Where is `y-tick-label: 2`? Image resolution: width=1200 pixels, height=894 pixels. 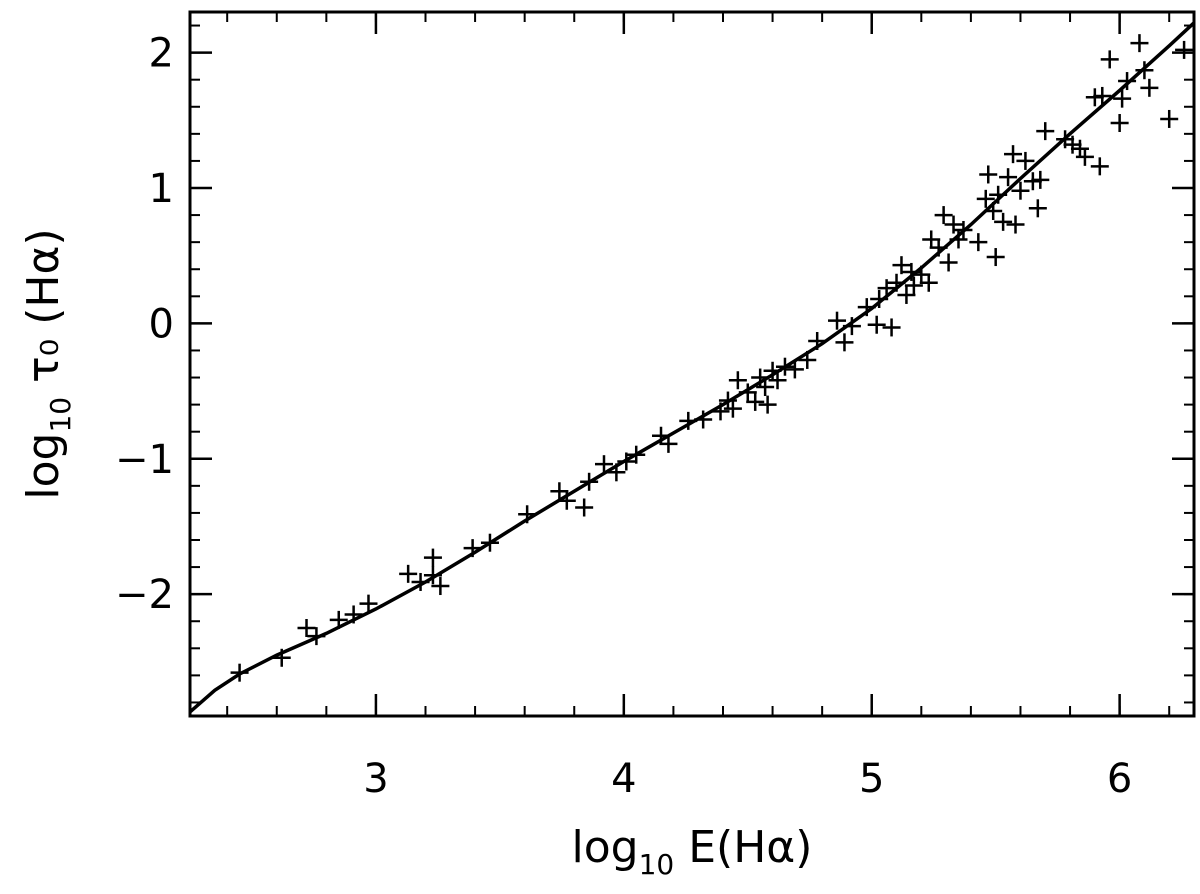 y-tick-label: 2 is located at coordinates (161, 54).